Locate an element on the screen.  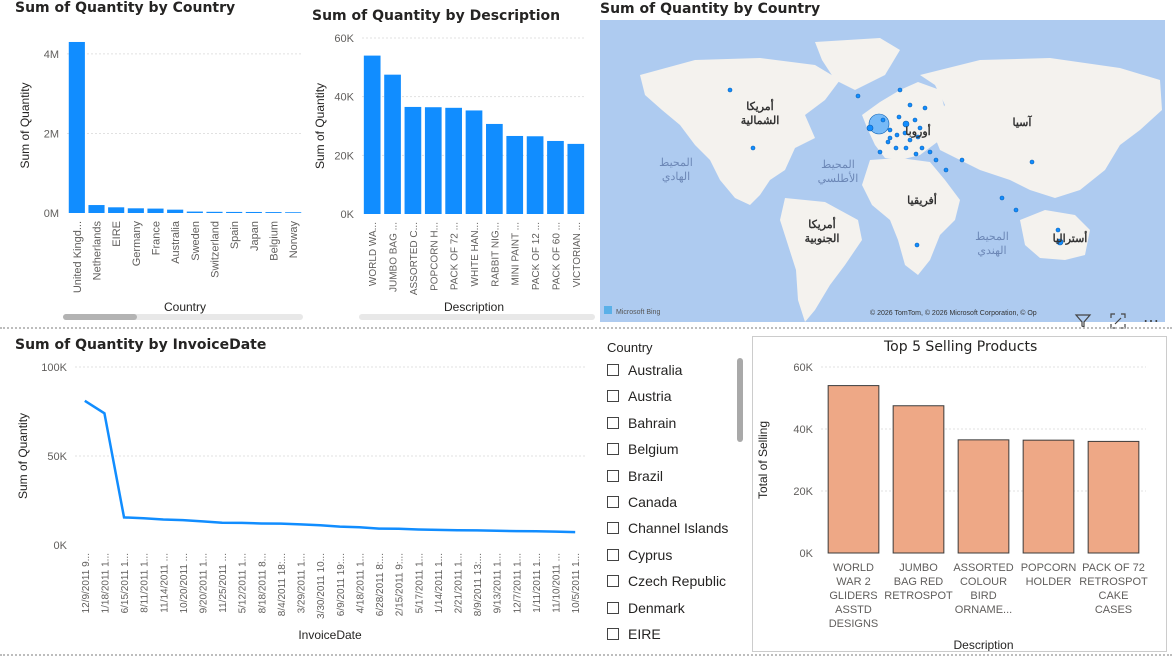
slicer-item: Brazil is located at coordinates (635, 476).